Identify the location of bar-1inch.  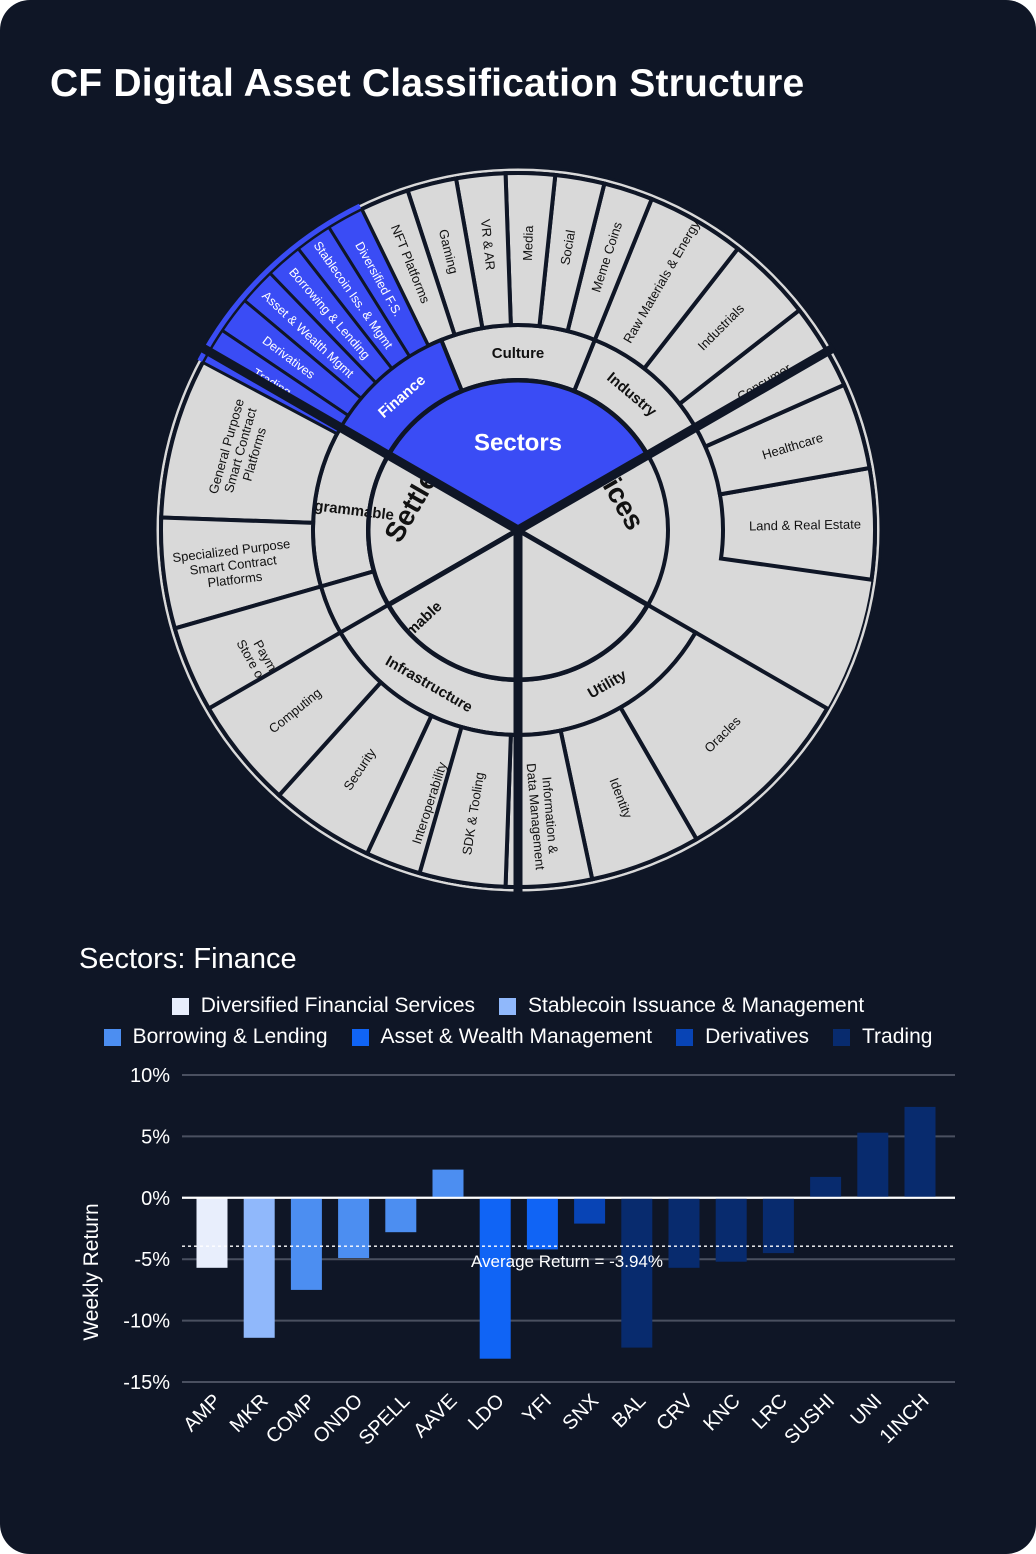
(920, 1152).